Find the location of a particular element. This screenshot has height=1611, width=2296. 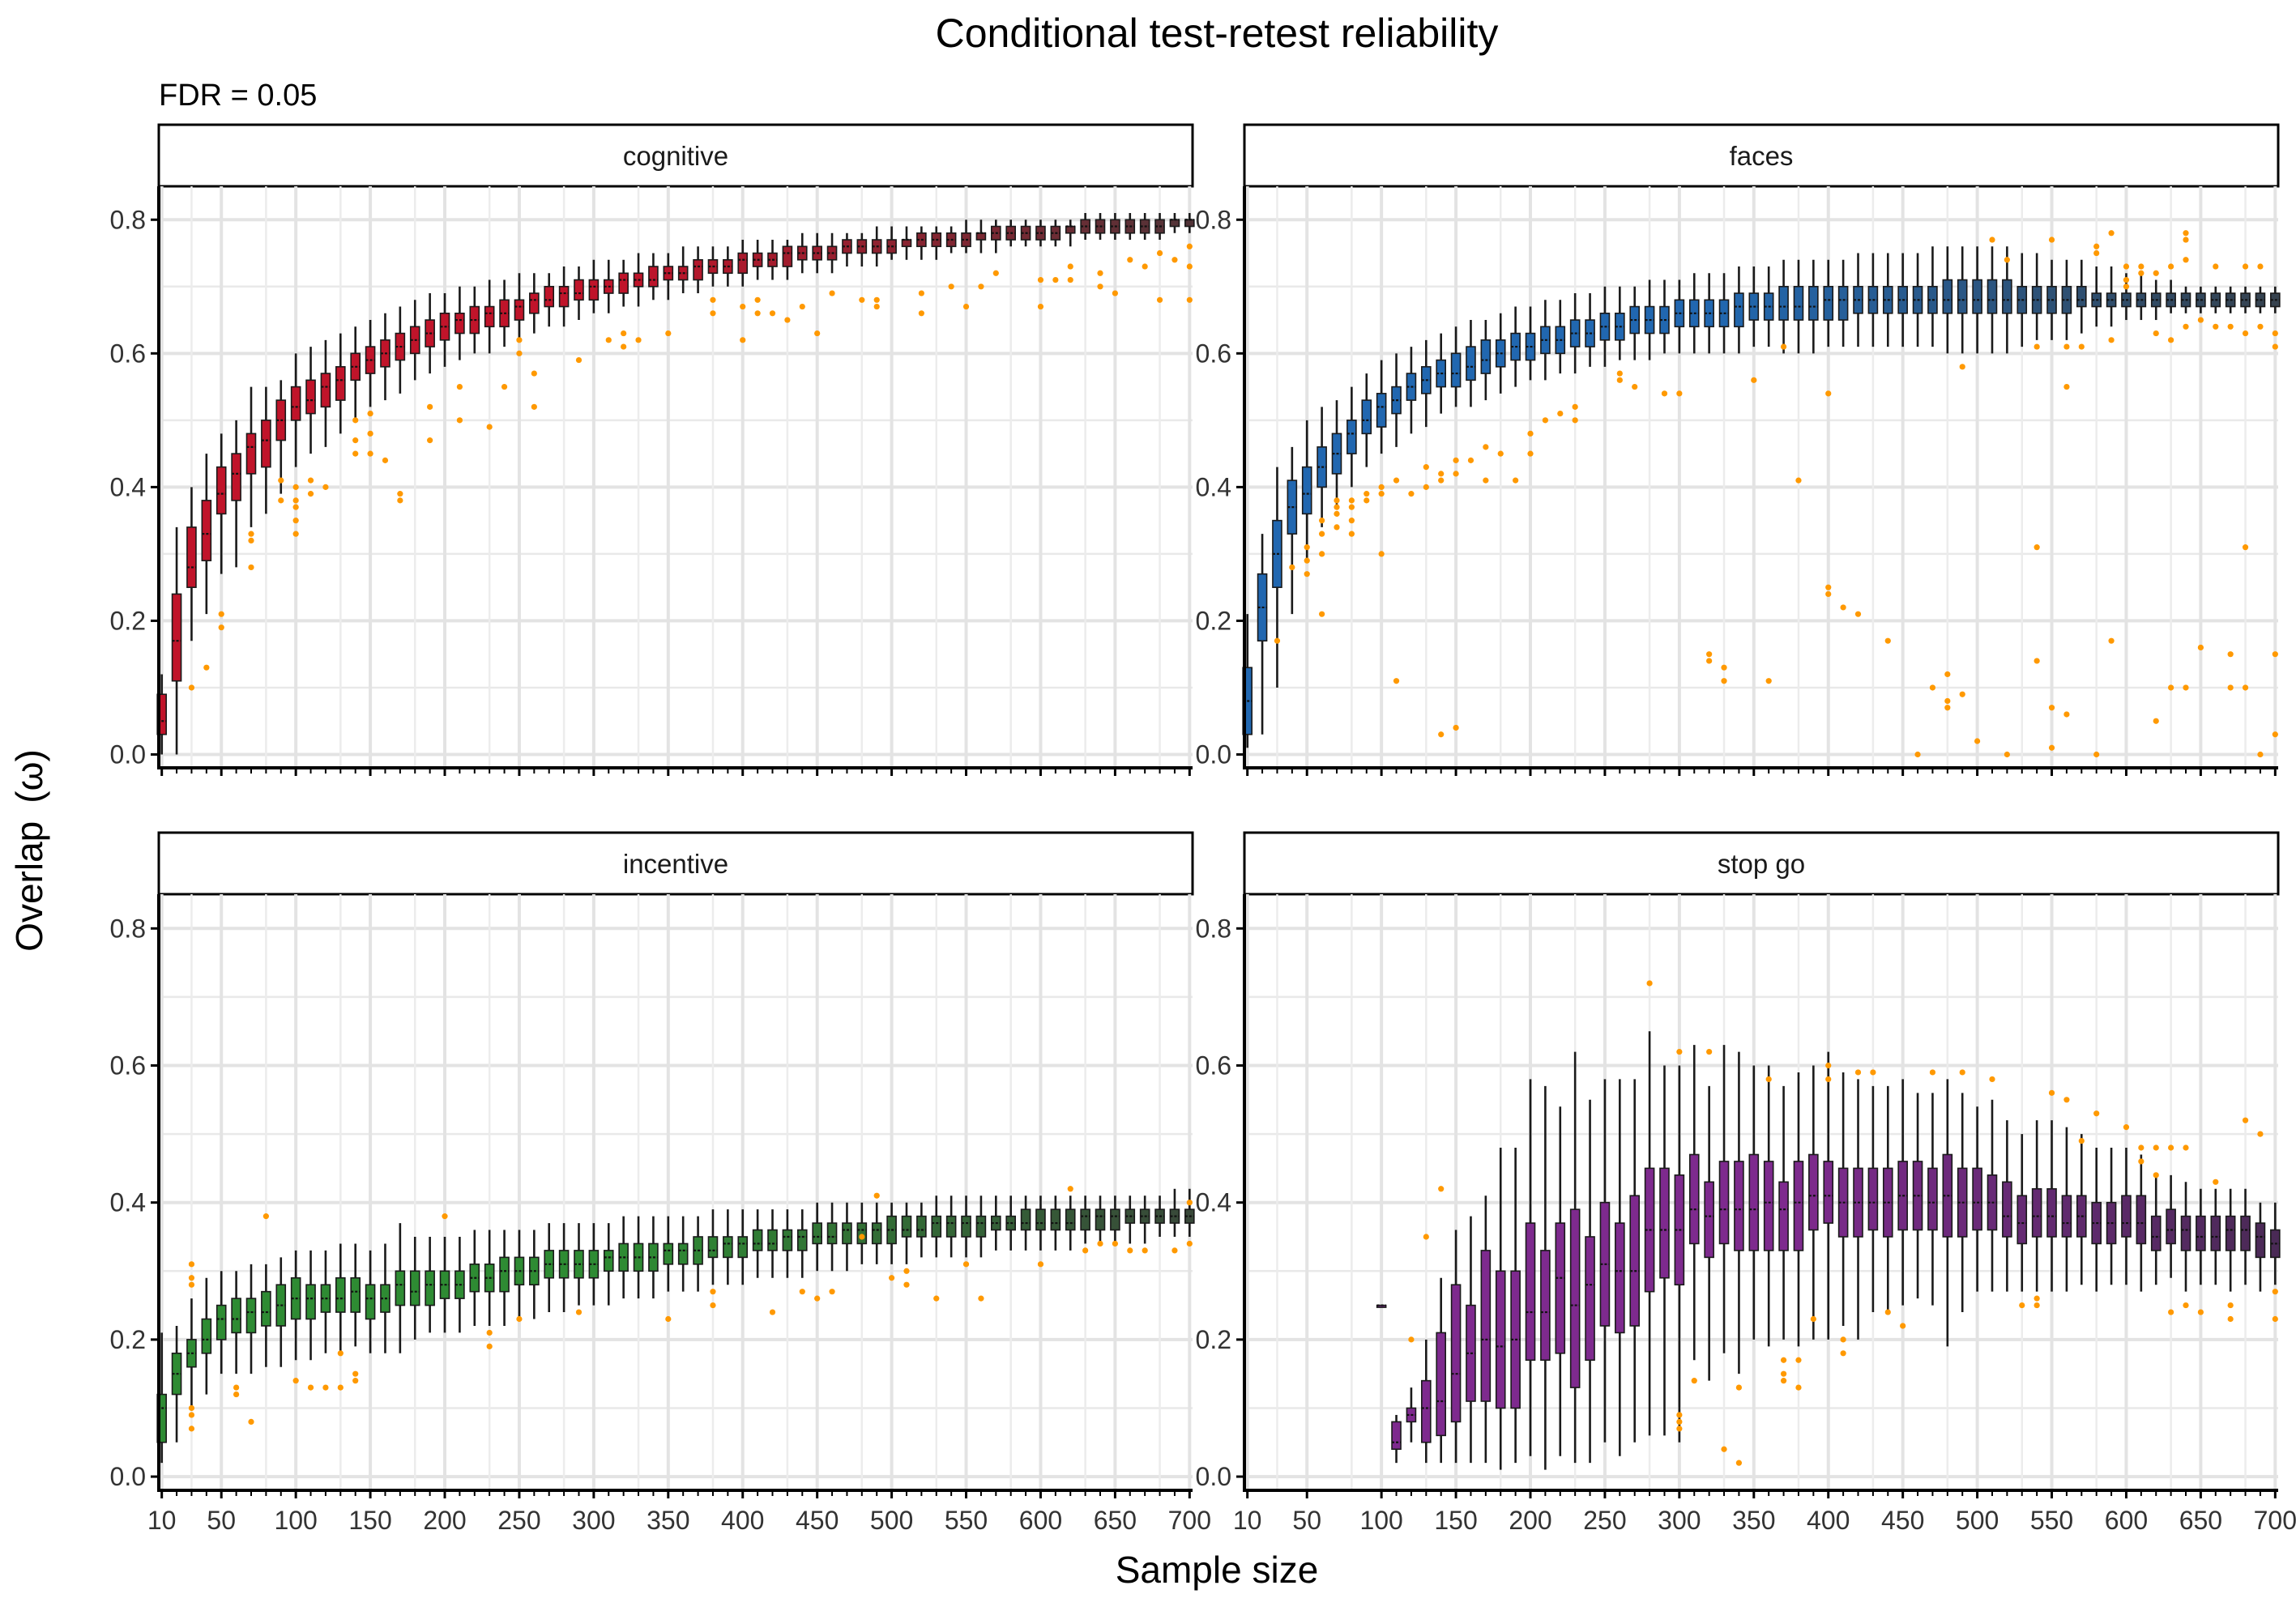

y-tick-label: 0.6 is located at coordinates (1213, 353).